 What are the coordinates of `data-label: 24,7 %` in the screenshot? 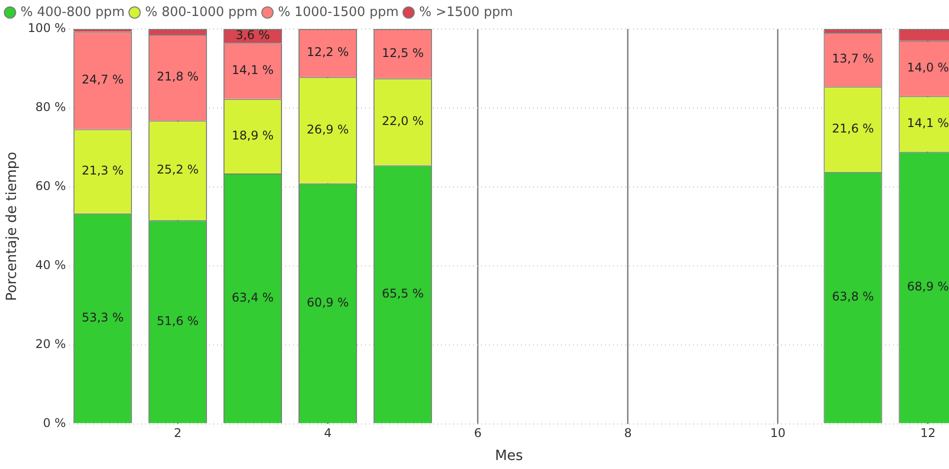 It's located at (103, 79).